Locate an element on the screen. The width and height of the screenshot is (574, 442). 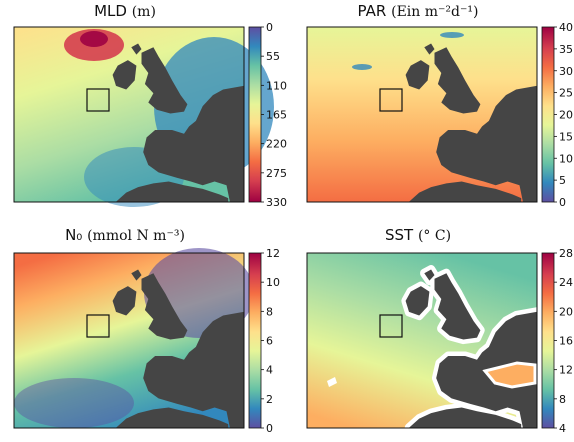
colorbar-tick-label: 35 is located at coordinates (566, 49).